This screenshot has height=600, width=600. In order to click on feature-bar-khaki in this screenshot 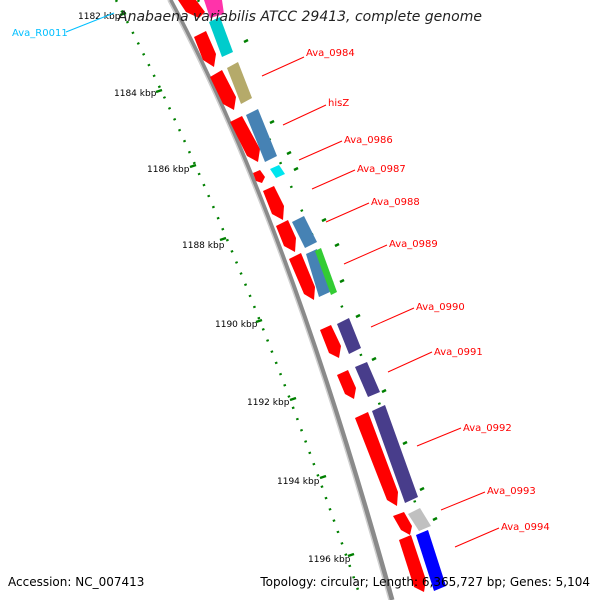, I will do `click(239, 83)`.